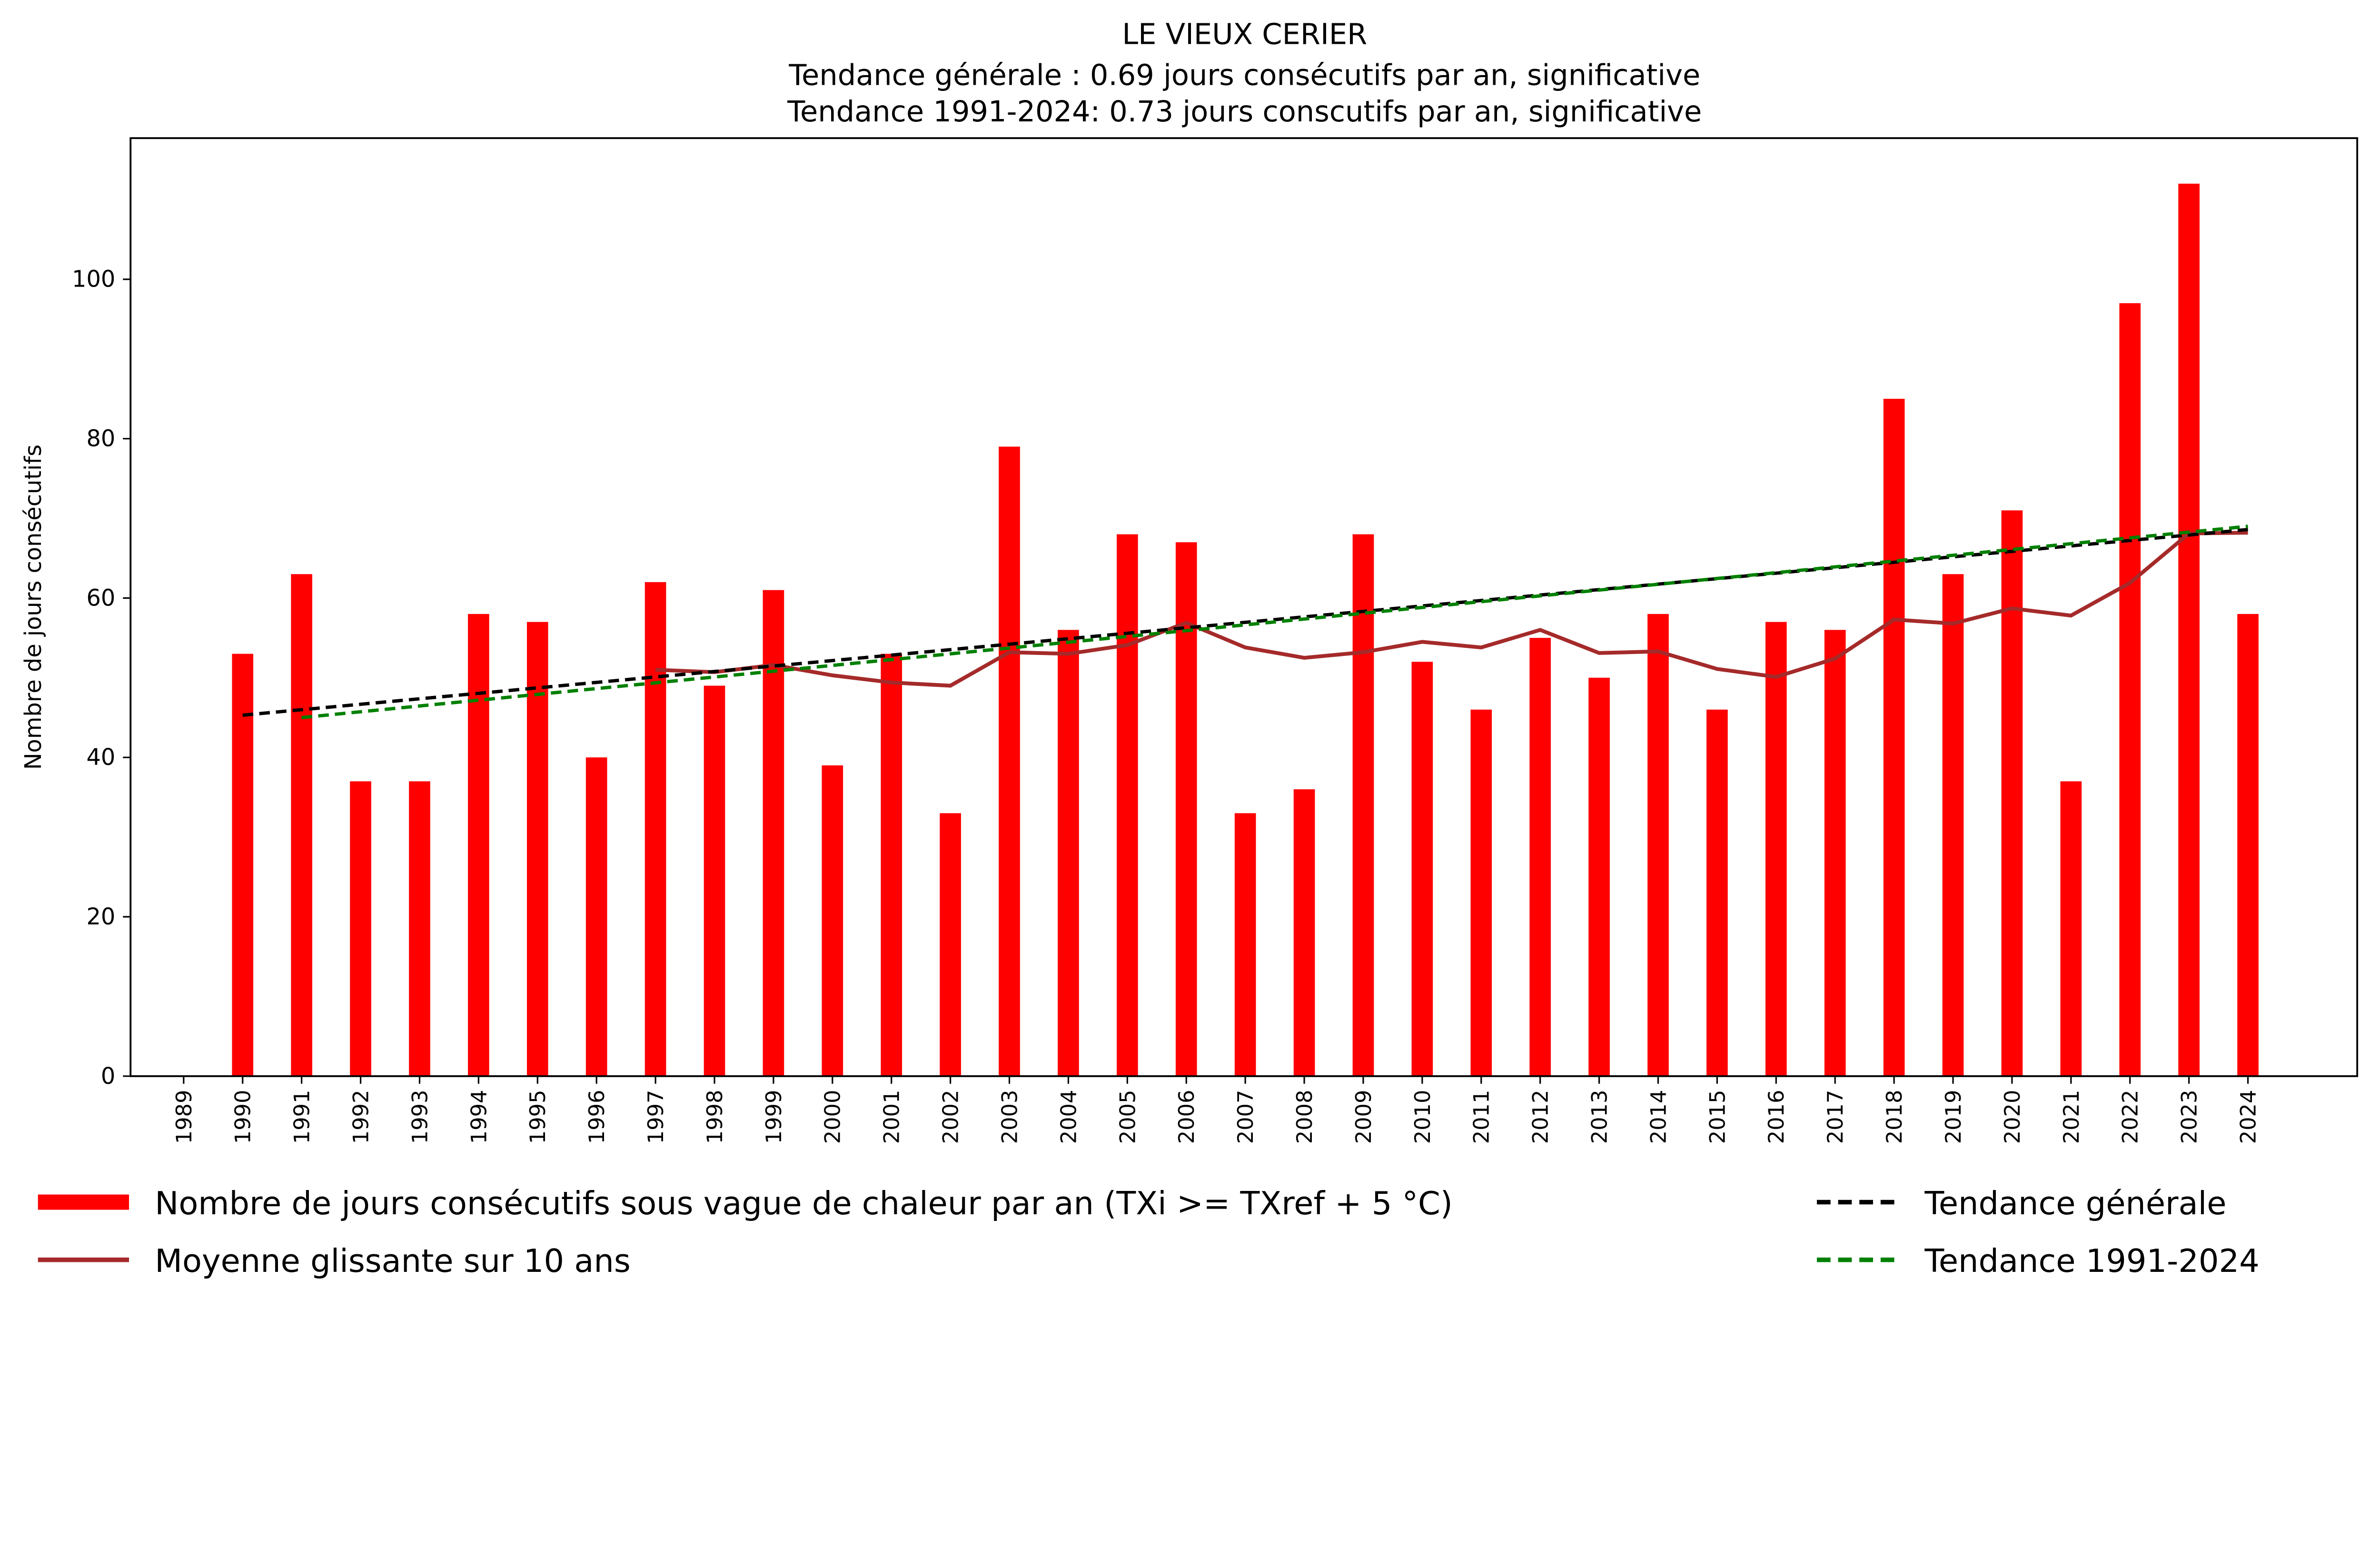  I want to click on x-tick-label: 2003, so click(1010, 1117).